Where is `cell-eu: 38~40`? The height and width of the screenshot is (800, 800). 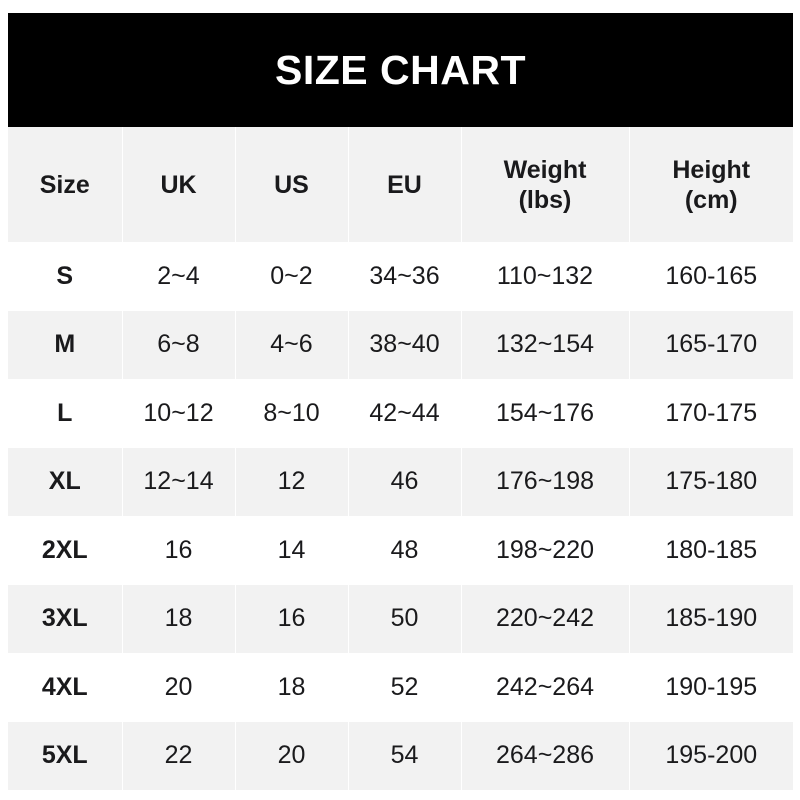
cell-eu: 38~40 is located at coordinates (404, 344).